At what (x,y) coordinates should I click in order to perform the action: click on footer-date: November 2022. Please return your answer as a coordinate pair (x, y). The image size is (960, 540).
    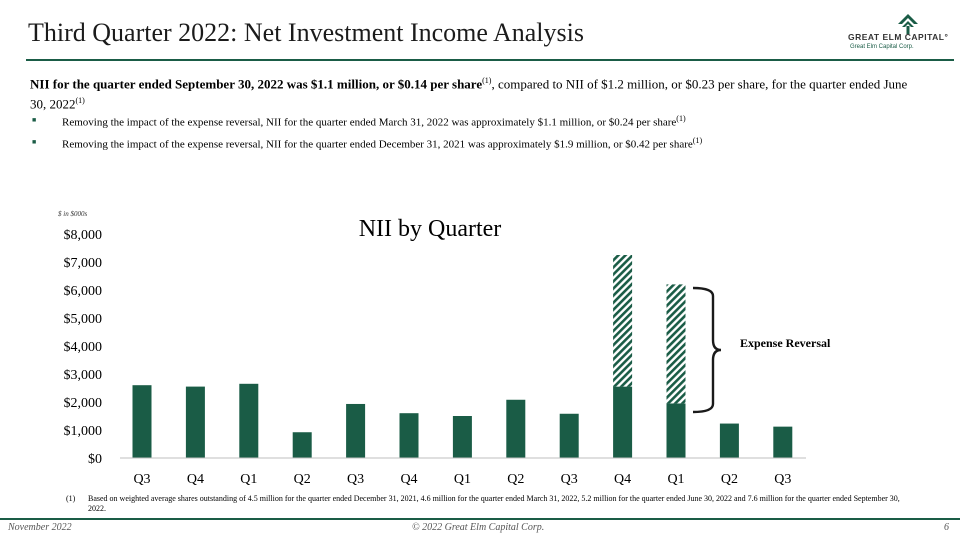
    Looking at the image, I should click on (40, 527).